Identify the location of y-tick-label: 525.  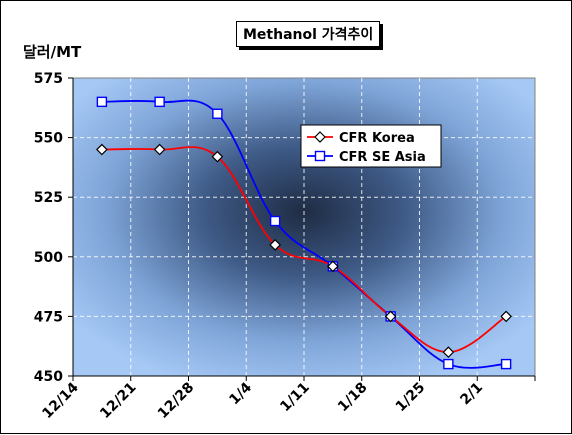
(48, 198).